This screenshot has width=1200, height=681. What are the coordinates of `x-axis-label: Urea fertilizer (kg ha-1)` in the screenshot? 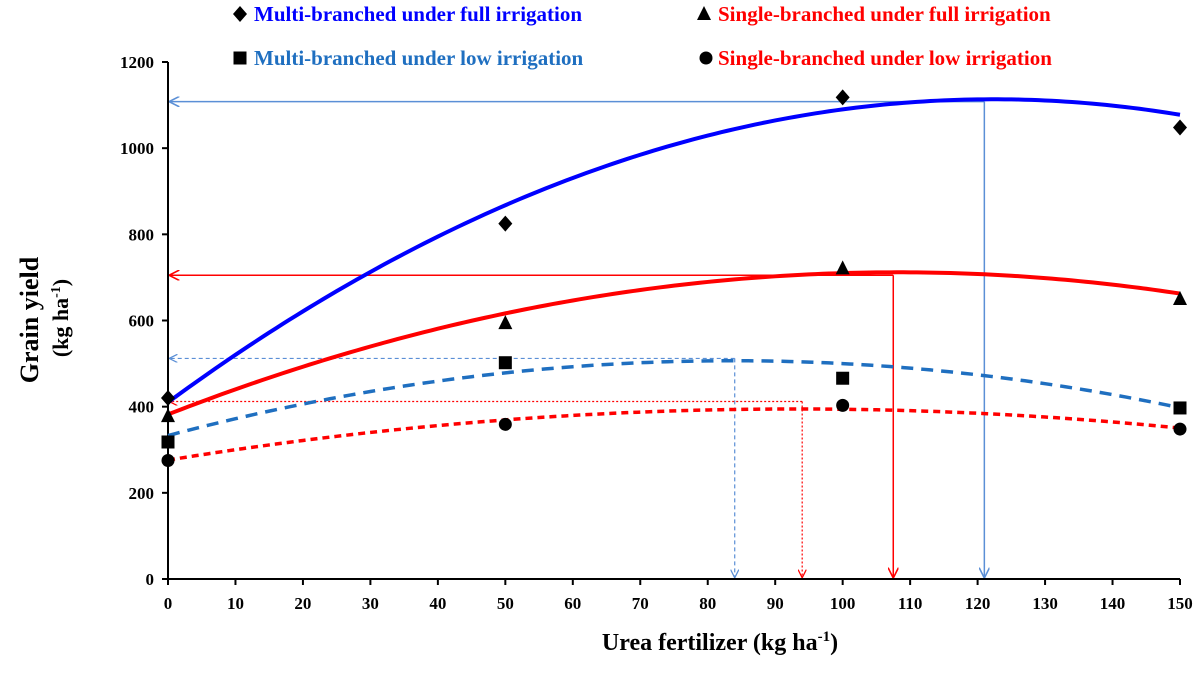 It's located at (720, 642).